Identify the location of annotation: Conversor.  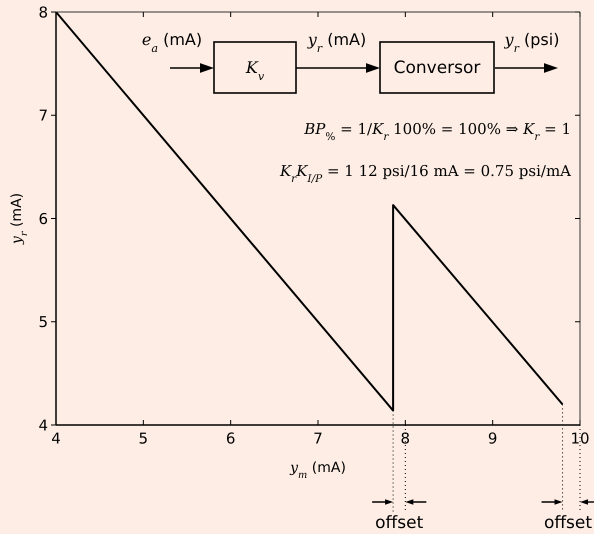
(437, 68).